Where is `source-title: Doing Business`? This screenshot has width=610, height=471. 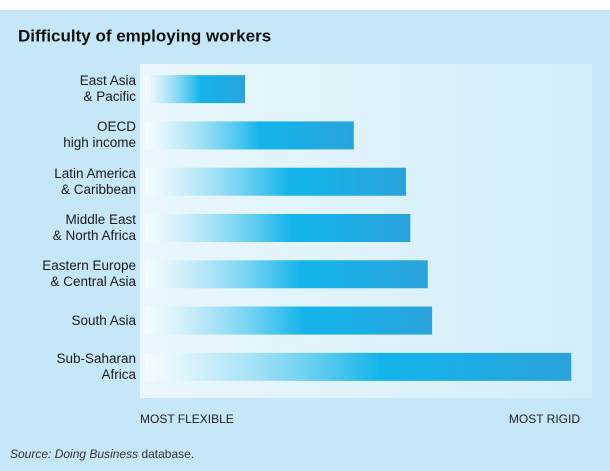
source-title: Doing Business is located at coordinates (96, 454).